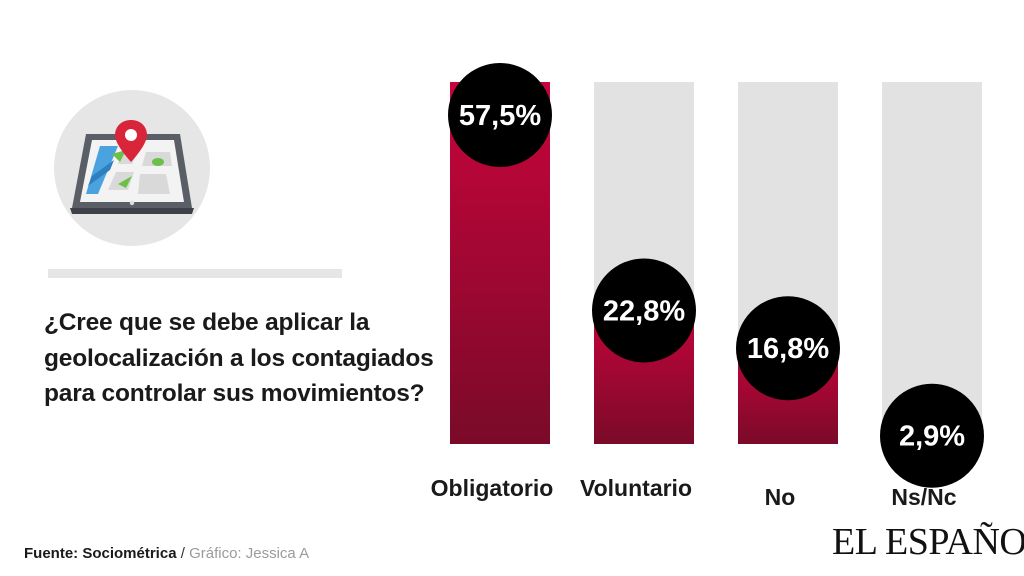 This screenshot has width=1024, height=576. What do you see at coordinates (932, 263) in the screenshot?
I see `bar-track` at bounding box center [932, 263].